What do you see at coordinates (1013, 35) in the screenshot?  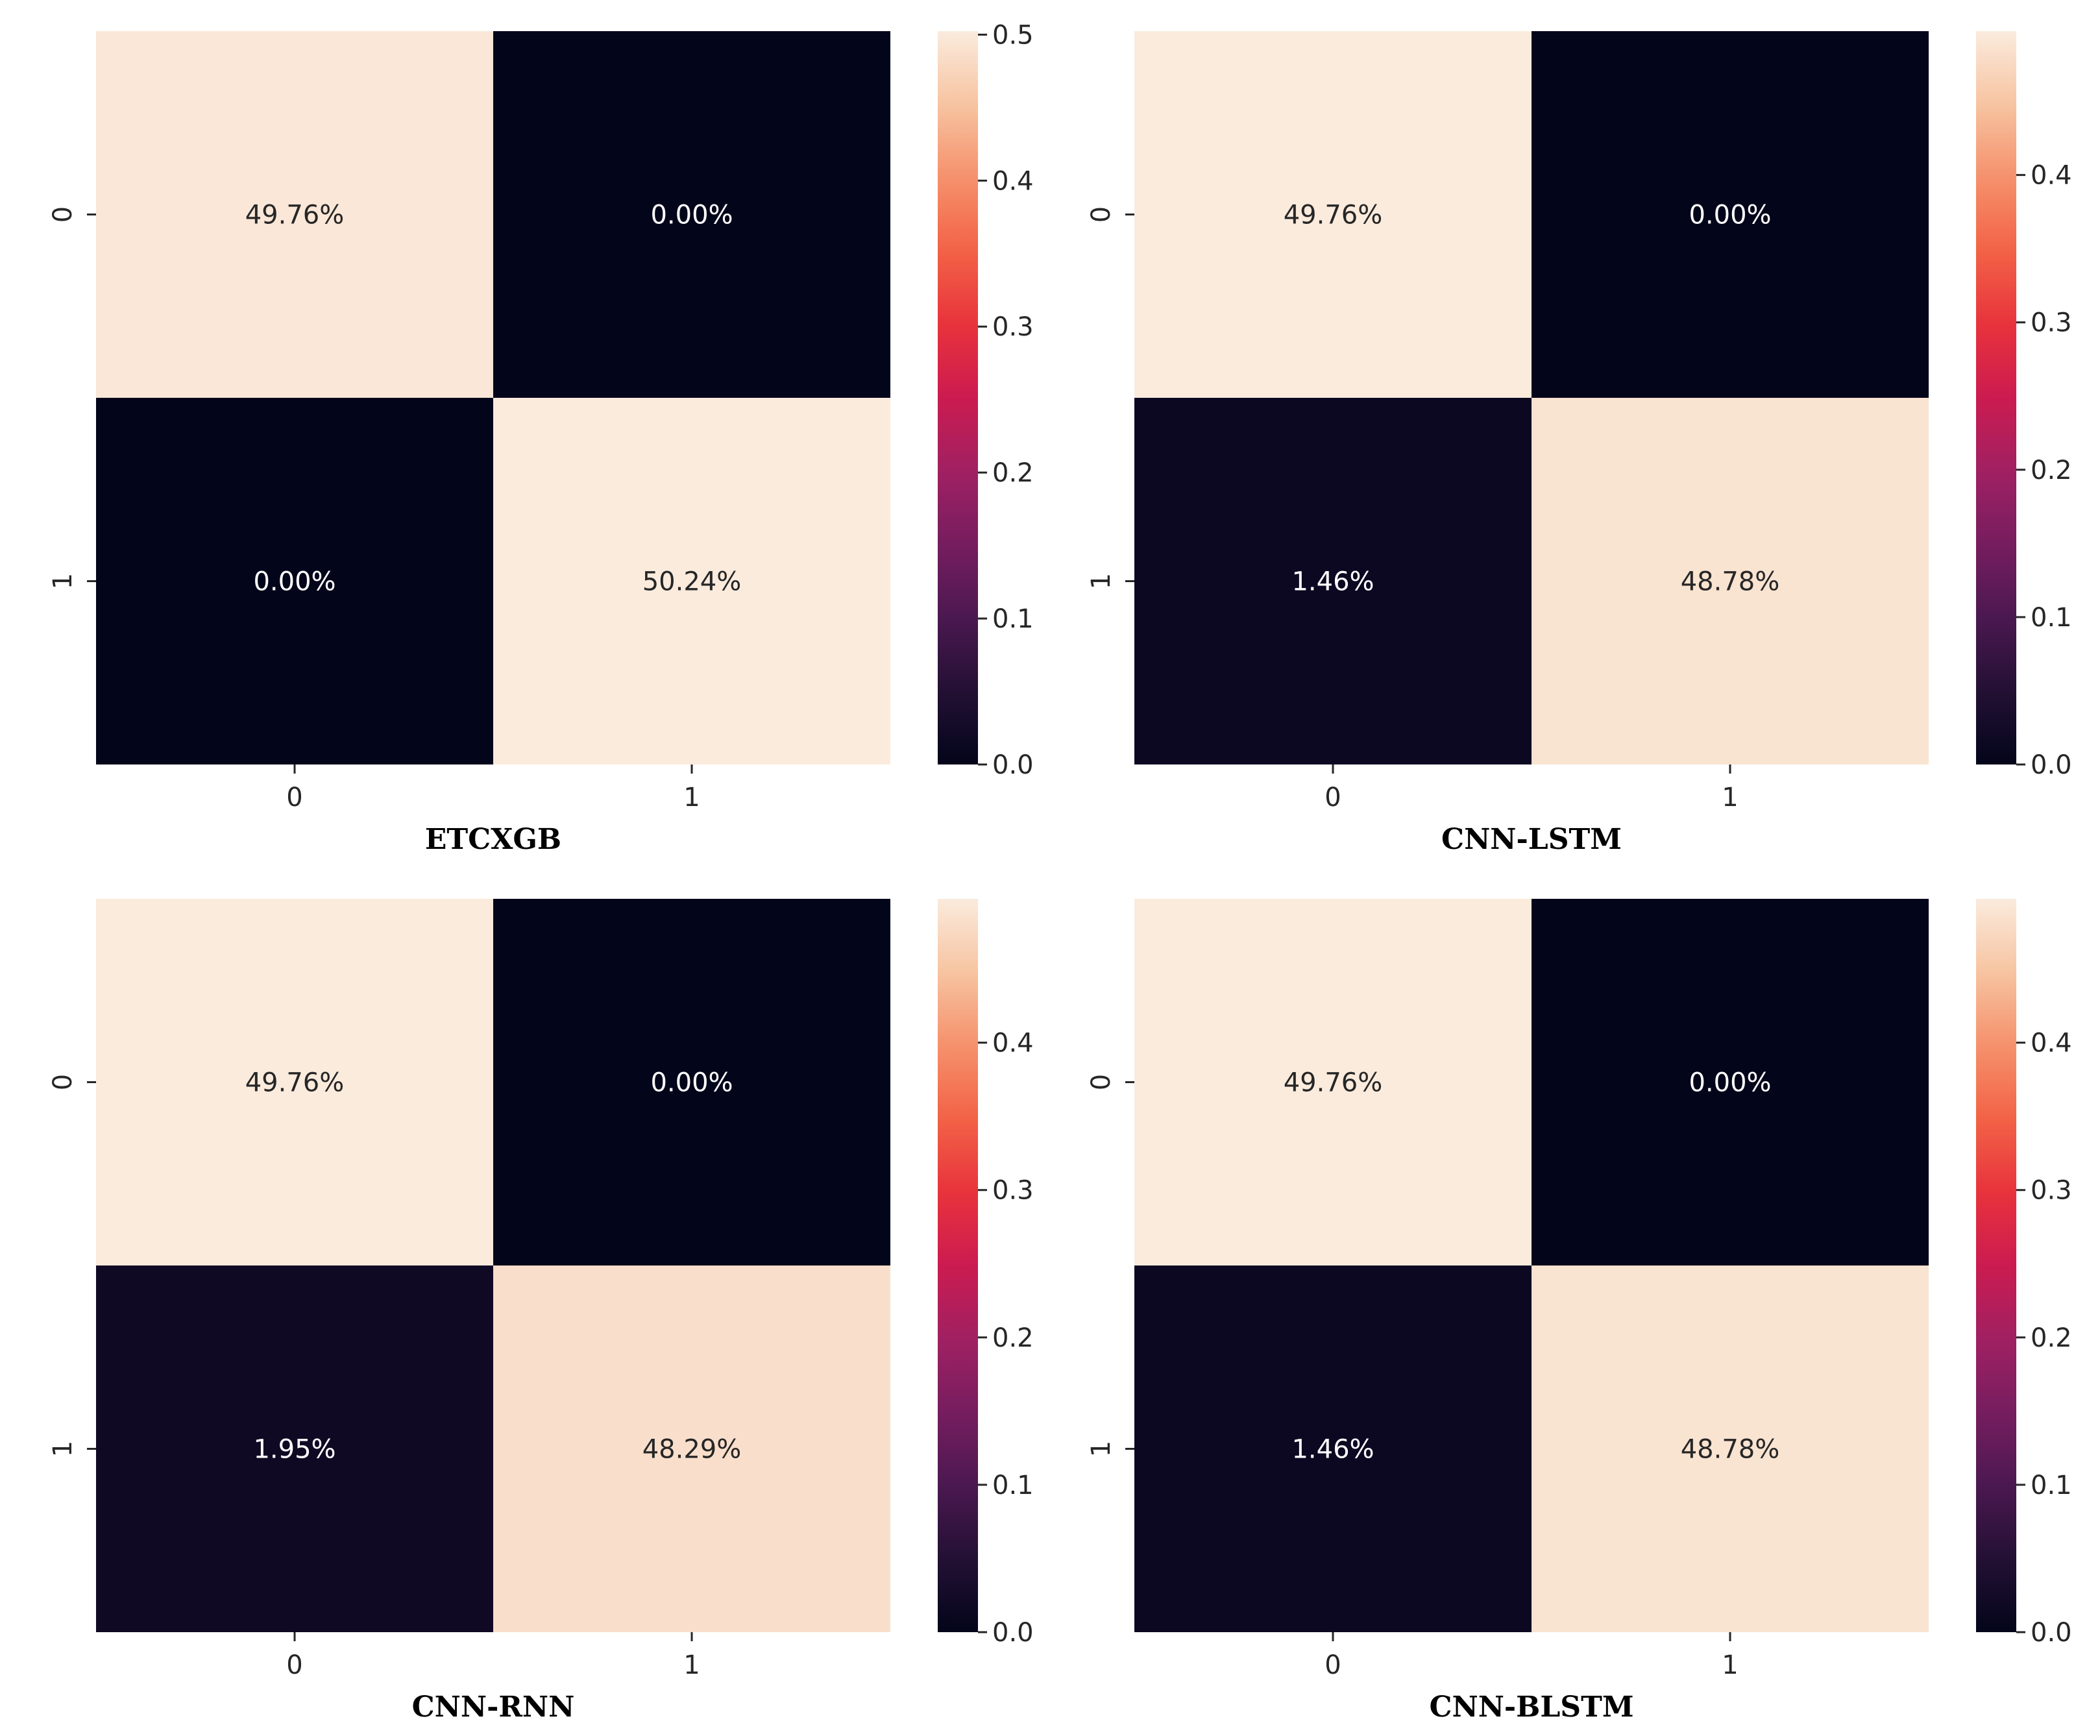 I see `colorbar-tick-label: 0.5` at bounding box center [1013, 35].